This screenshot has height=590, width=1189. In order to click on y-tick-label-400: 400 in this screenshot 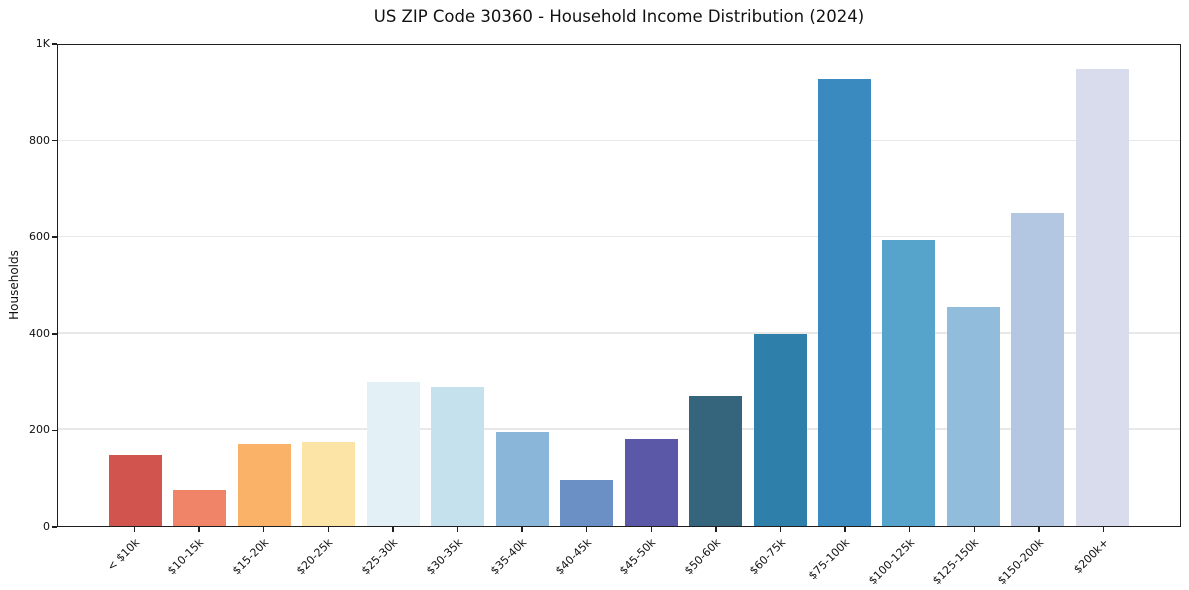, I will do `click(39, 333)`.